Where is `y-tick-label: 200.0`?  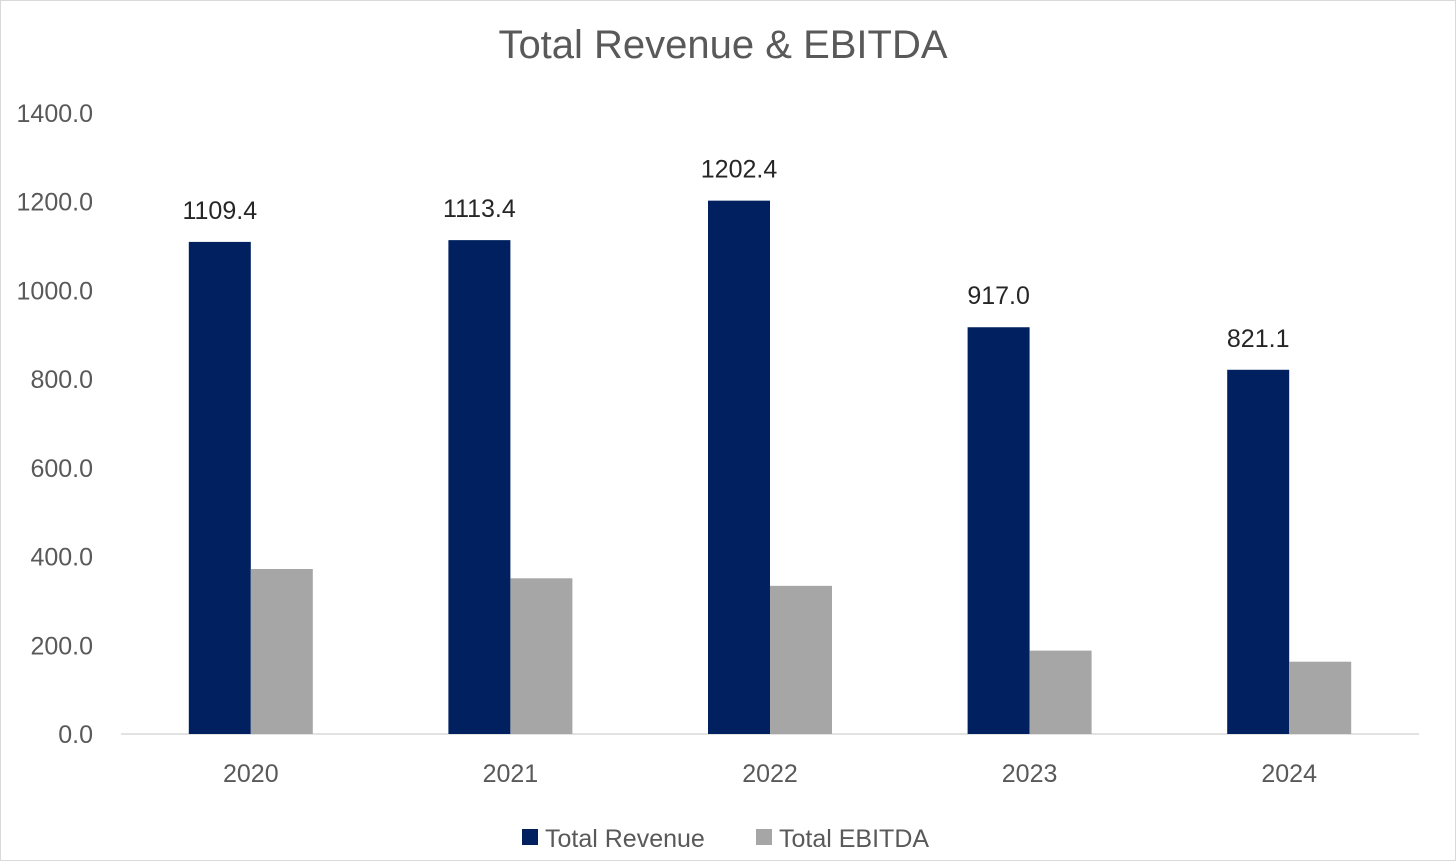
y-tick-label: 200.0 is located at coordinates (61, 646).